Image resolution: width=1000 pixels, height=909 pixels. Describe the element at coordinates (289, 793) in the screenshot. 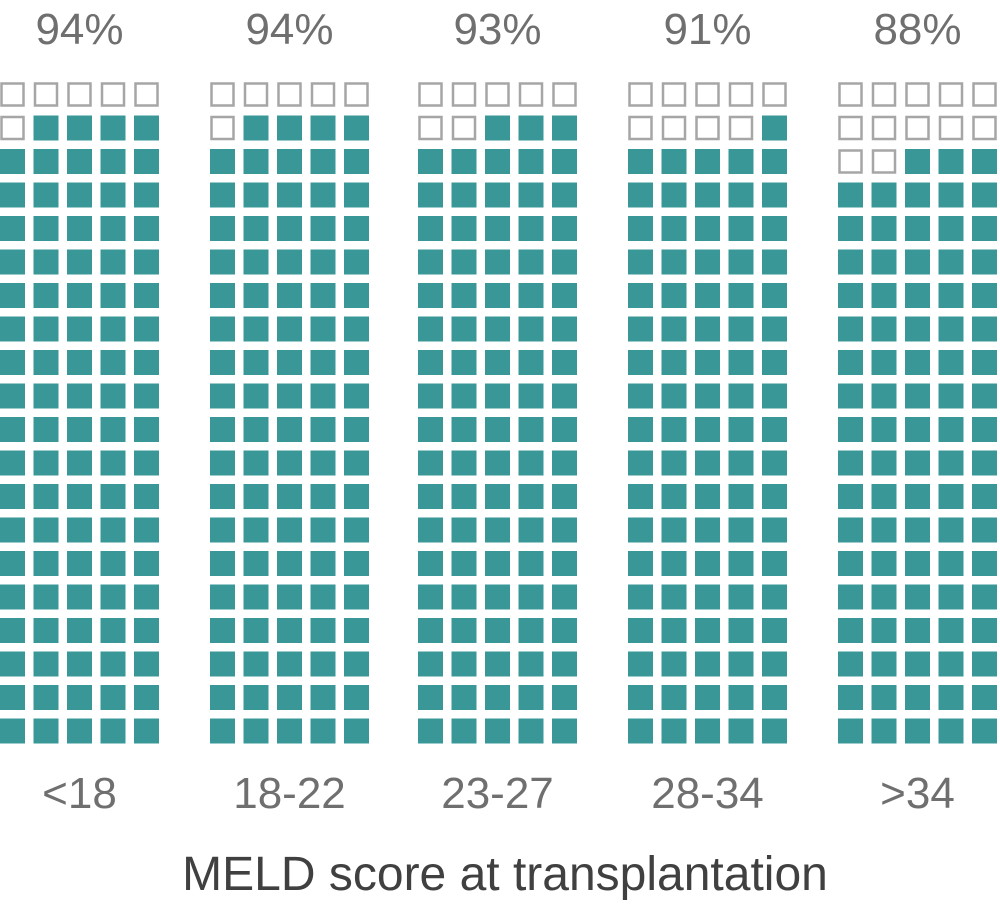

I see `category-label: 18-22` at that location.